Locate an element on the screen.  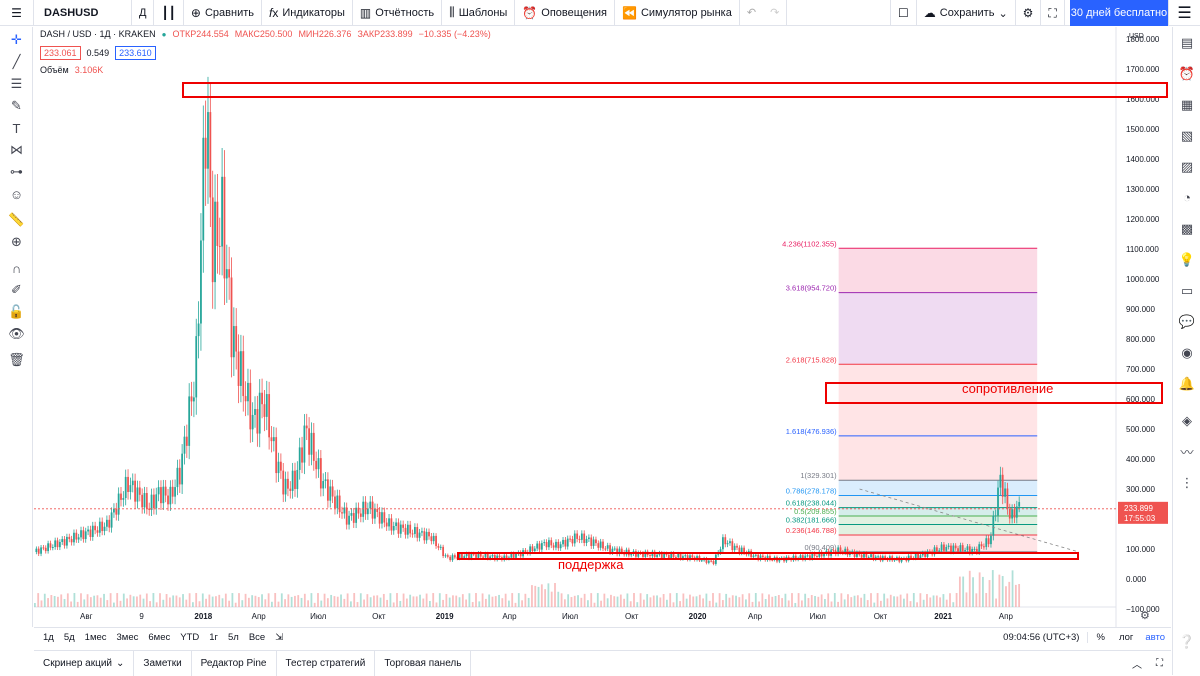
prediction-tool: ⊶ is located at coordinates (16, 172).